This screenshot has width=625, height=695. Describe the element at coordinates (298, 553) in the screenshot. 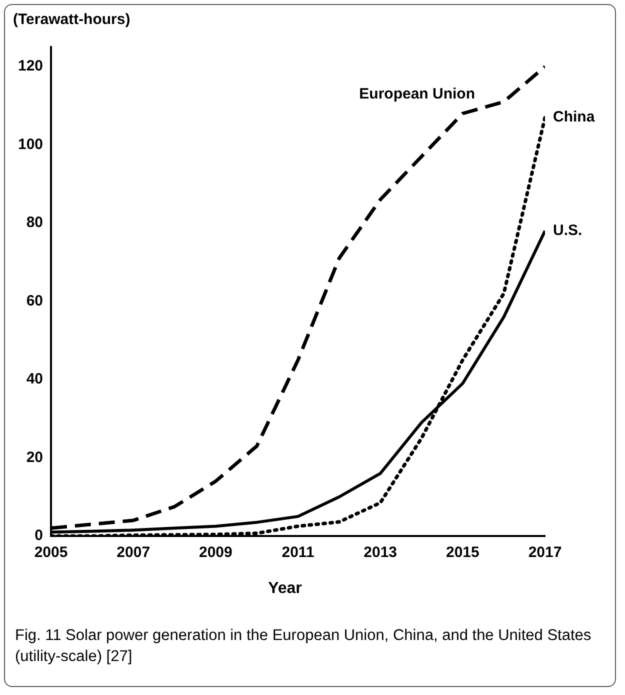

I see `x-tick-label: 2011` at that location.